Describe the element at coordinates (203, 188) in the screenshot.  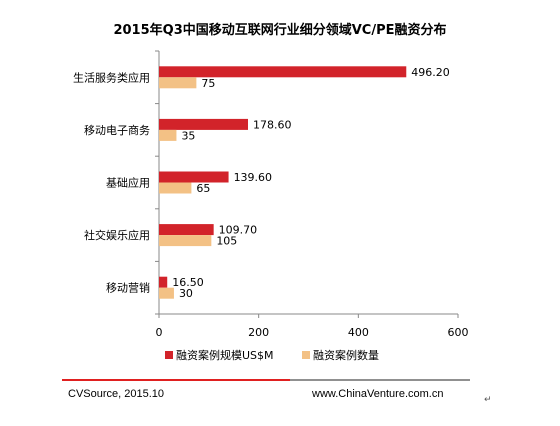
I see `data-label: 65` at that location.